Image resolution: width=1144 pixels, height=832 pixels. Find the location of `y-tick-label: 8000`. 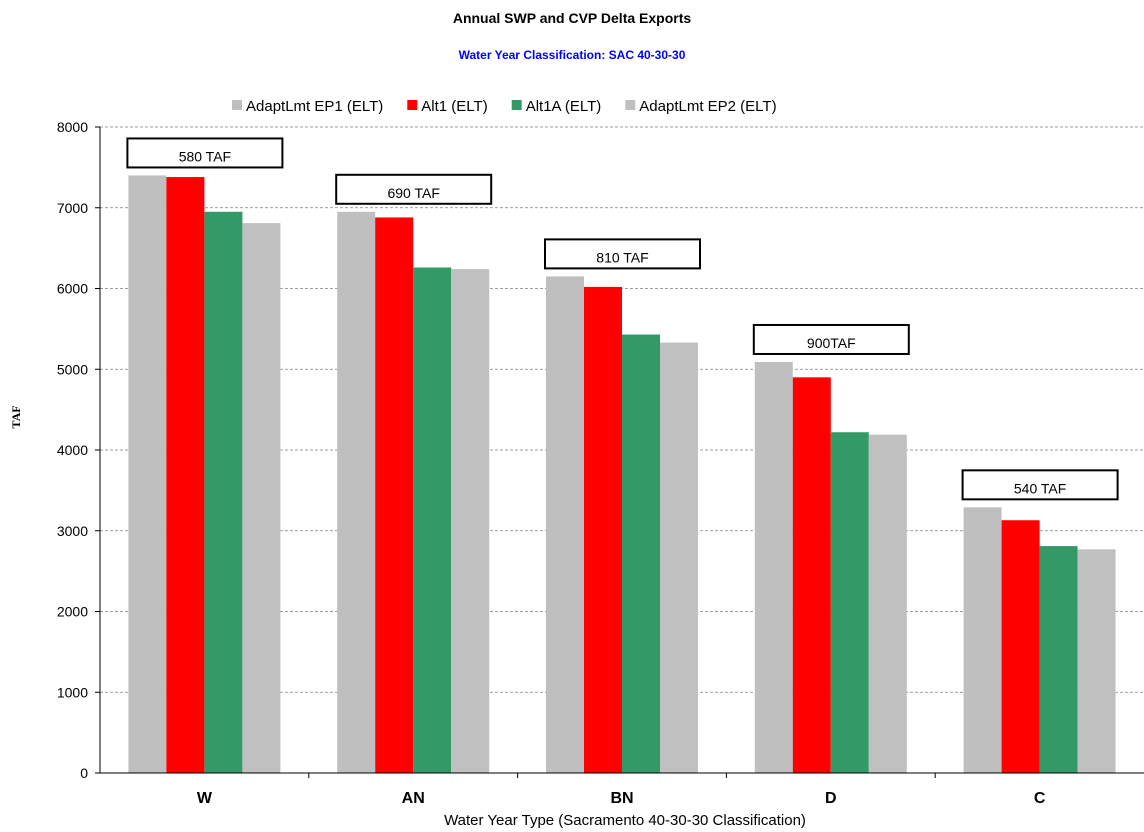

y-tick-label: 8000 is located at coordinates (72, 127).